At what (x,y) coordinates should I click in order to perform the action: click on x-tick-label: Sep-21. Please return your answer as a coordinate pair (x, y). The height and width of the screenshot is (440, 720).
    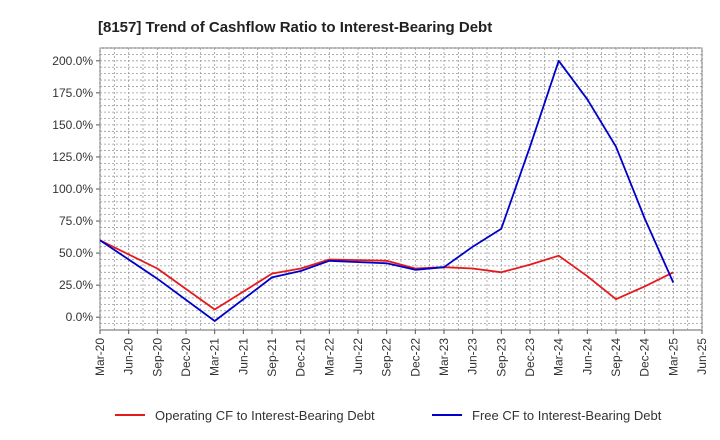
    Looking at the image, I should click on (272, 357).